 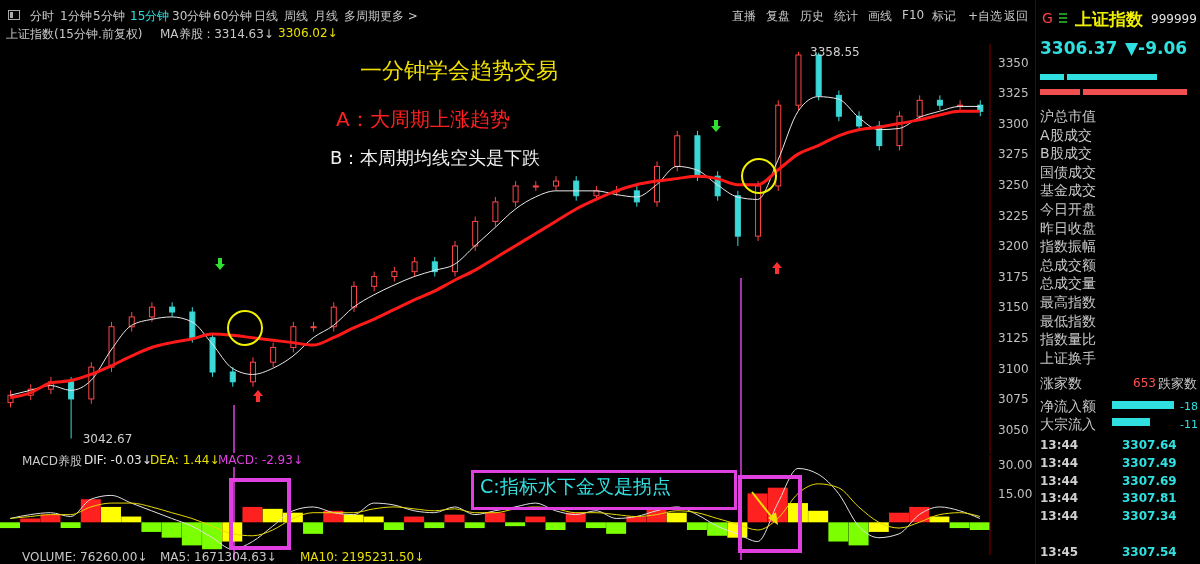 What do you see at coordinates (1066, 135) in the screenshot?
I see `text: A股成交` at bounding box center [1066, 135].